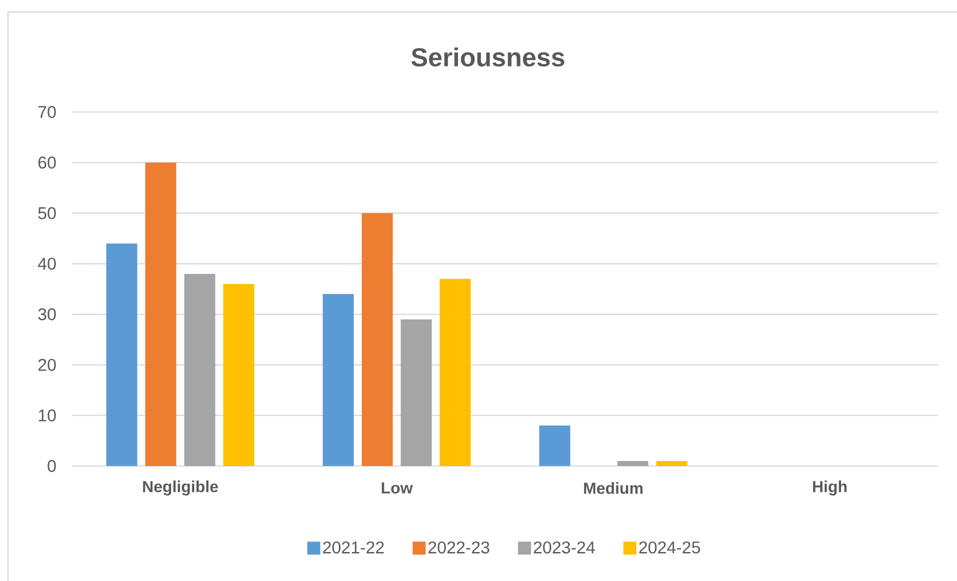 The width and height of the screenshot is (957, 581). I want to click on y-tick-label: 30, so click(47, 314).